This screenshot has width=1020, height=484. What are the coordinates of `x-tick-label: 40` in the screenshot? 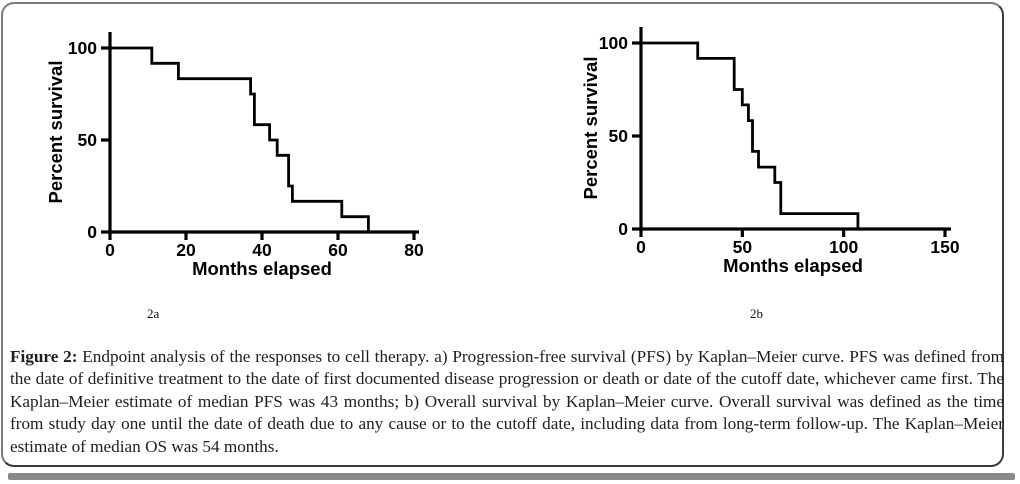 It's located at (262, 250).